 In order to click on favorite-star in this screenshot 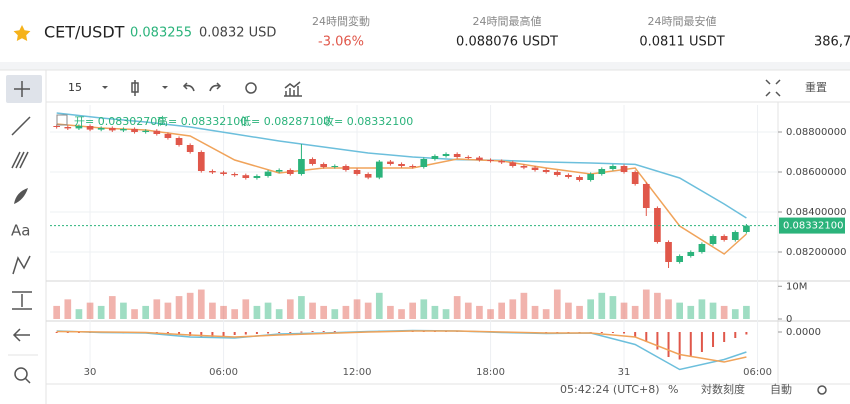, I will do `click(22, 33)`.